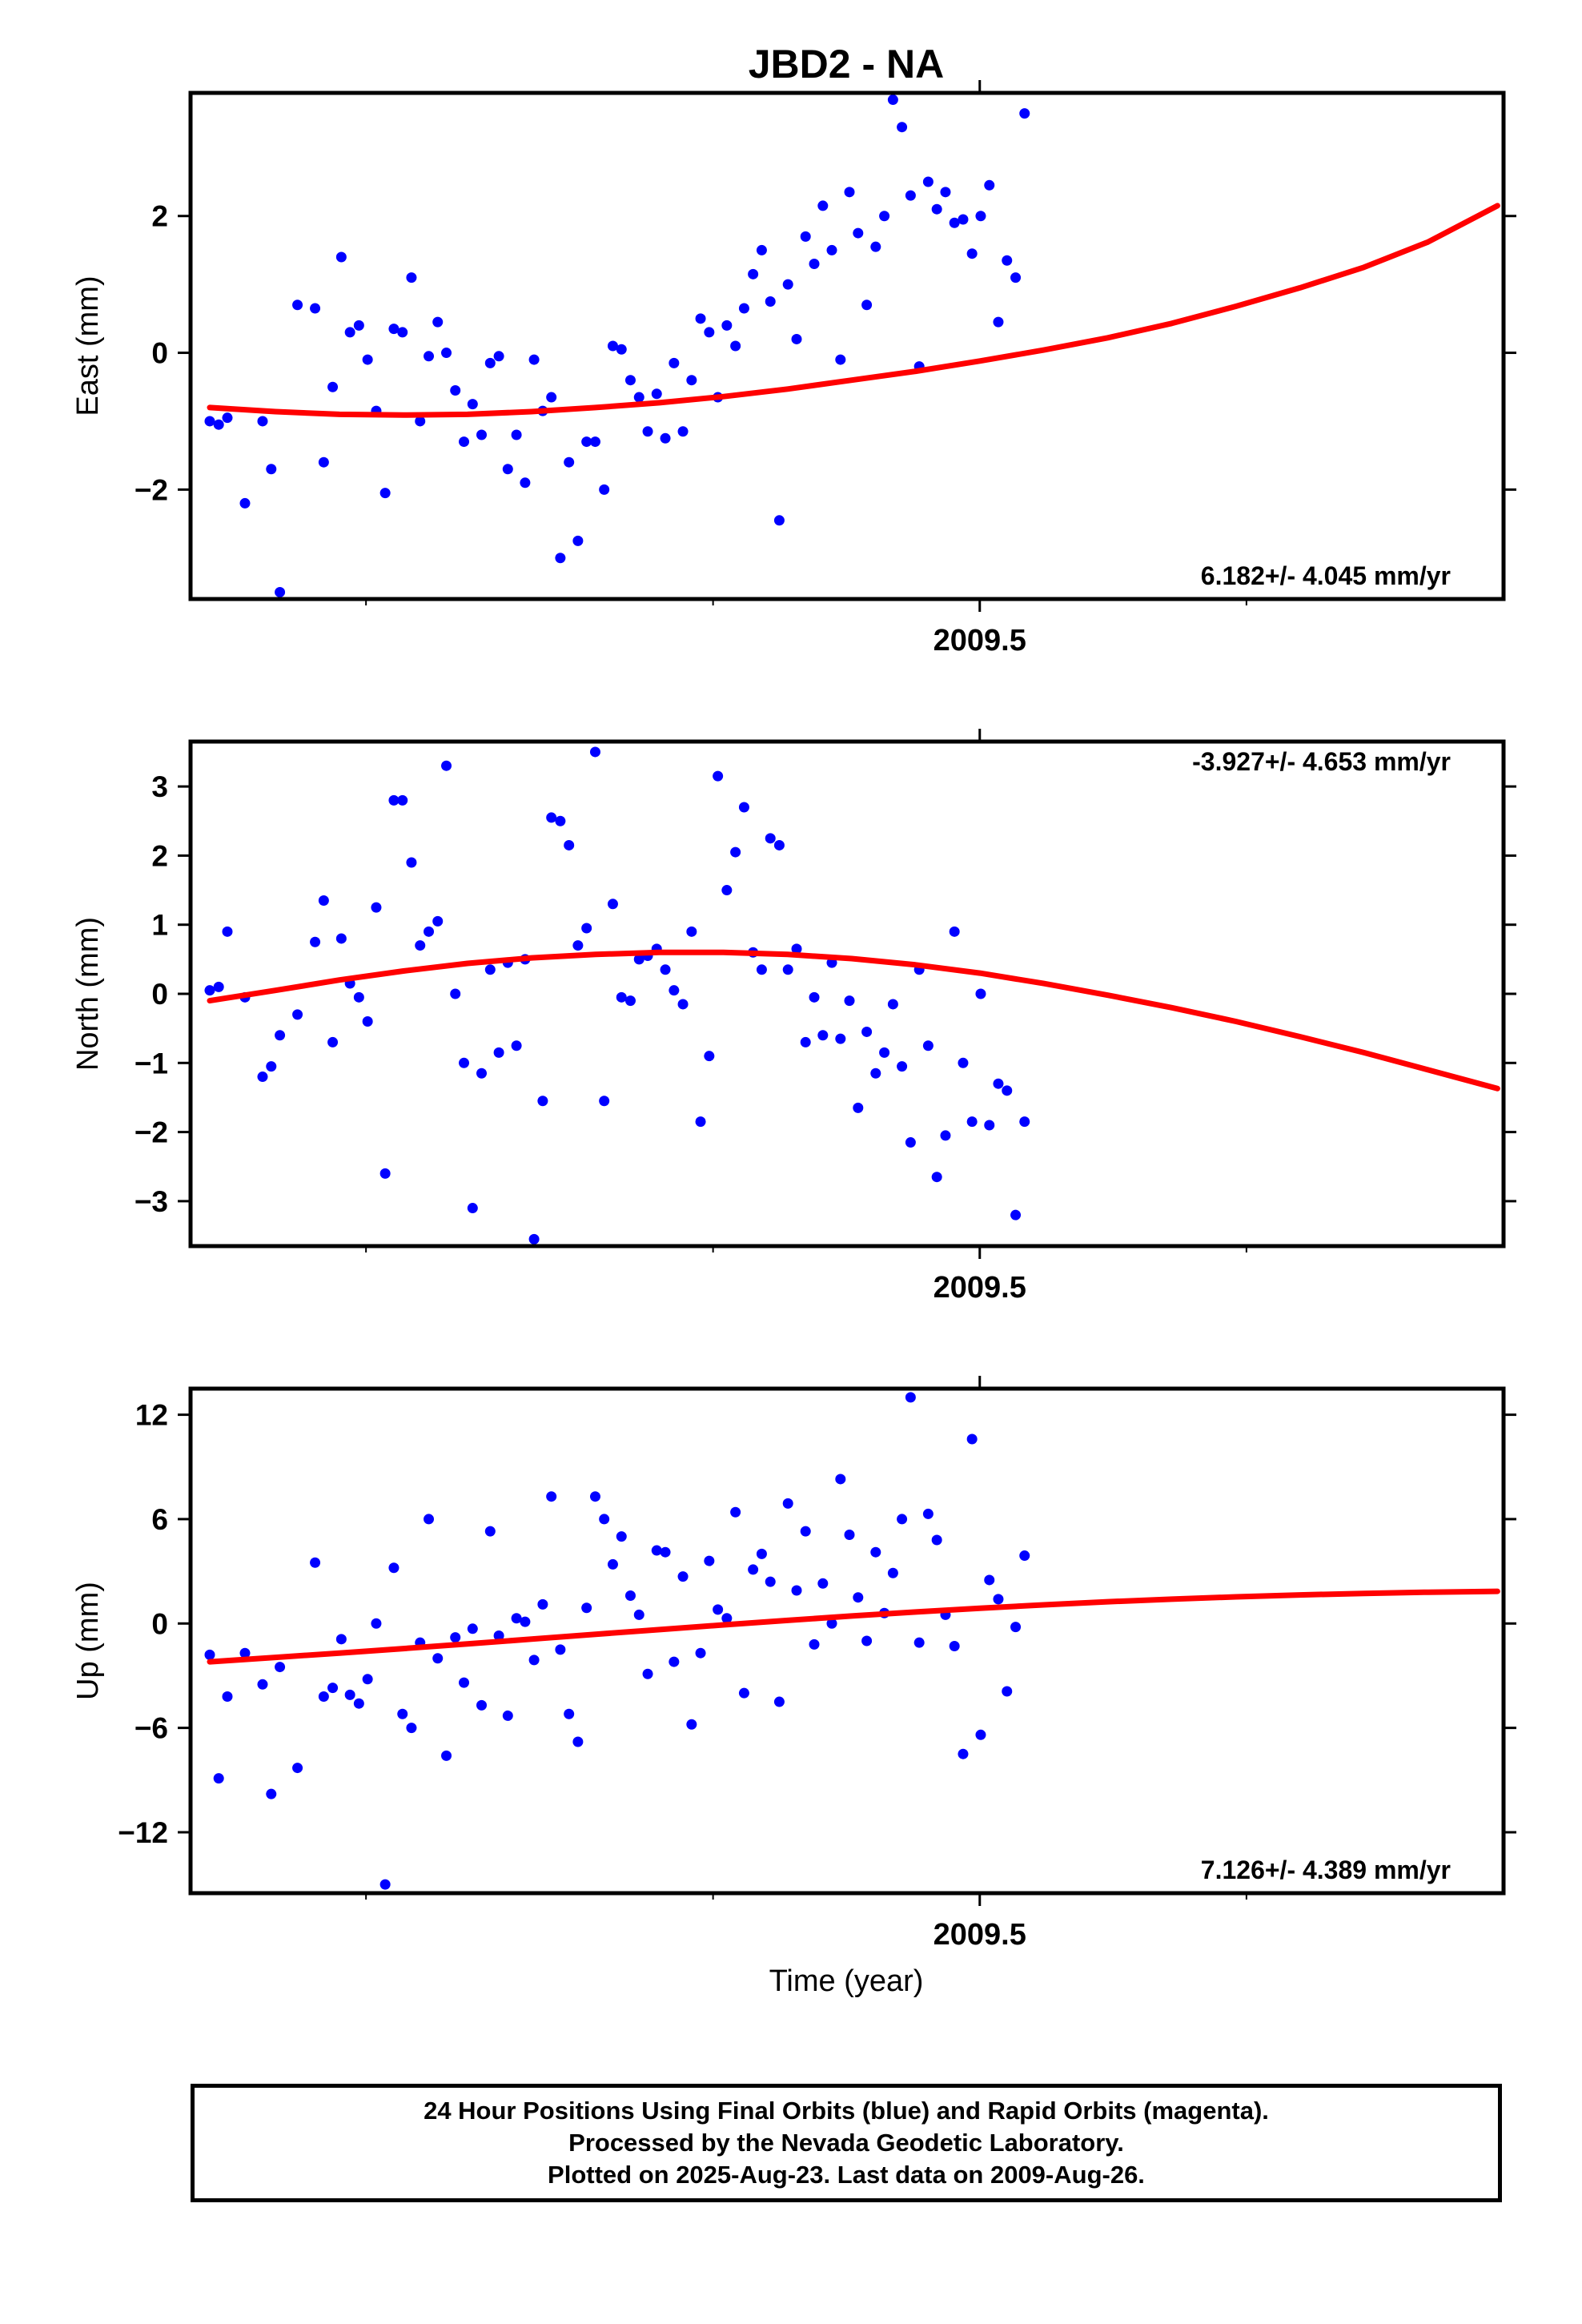  Describe the element at coordinates (88, 1641) in the screenshot. I see `up-y-axis-label: Up (mm)` at that location.